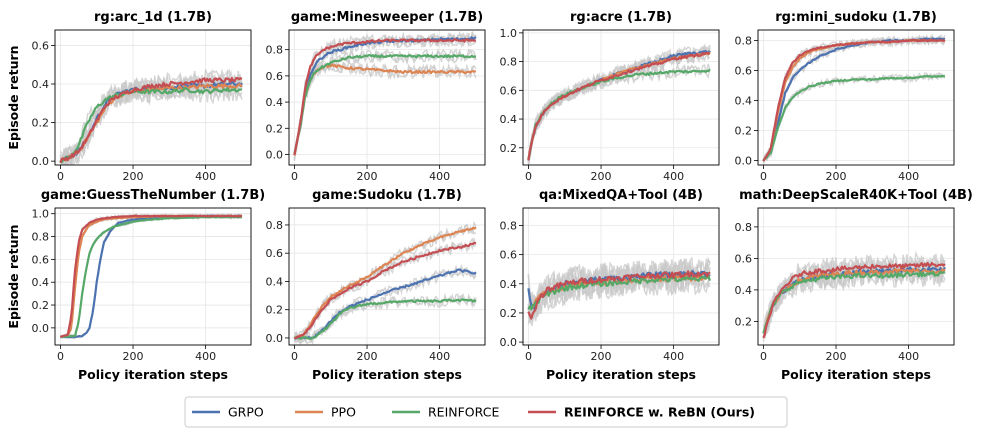 The image size is (996, 433). I want to click on legend-box, so click(486, 412).